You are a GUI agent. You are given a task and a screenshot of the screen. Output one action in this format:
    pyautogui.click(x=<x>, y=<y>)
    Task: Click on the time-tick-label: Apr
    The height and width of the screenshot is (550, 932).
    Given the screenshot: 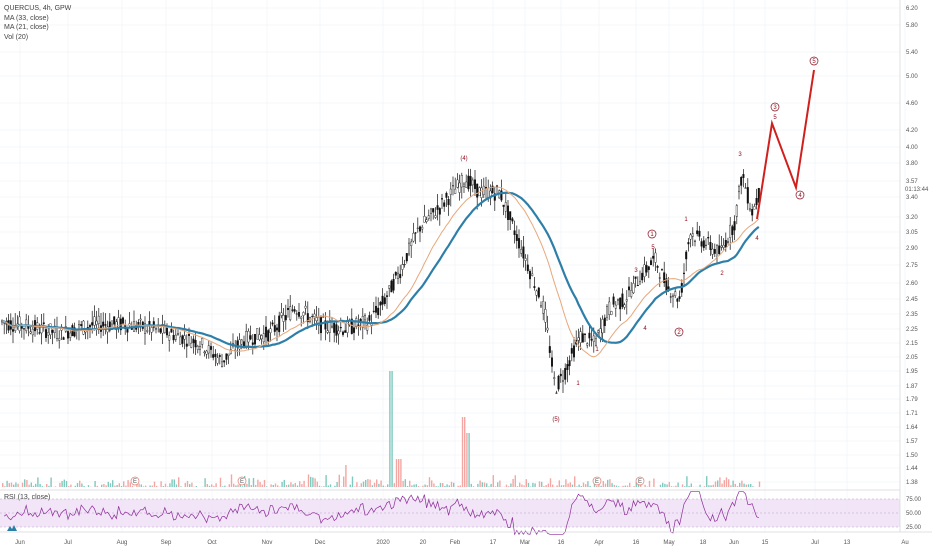 What is the action you would take?
    pyautogui.click(x=598, y=543)
    